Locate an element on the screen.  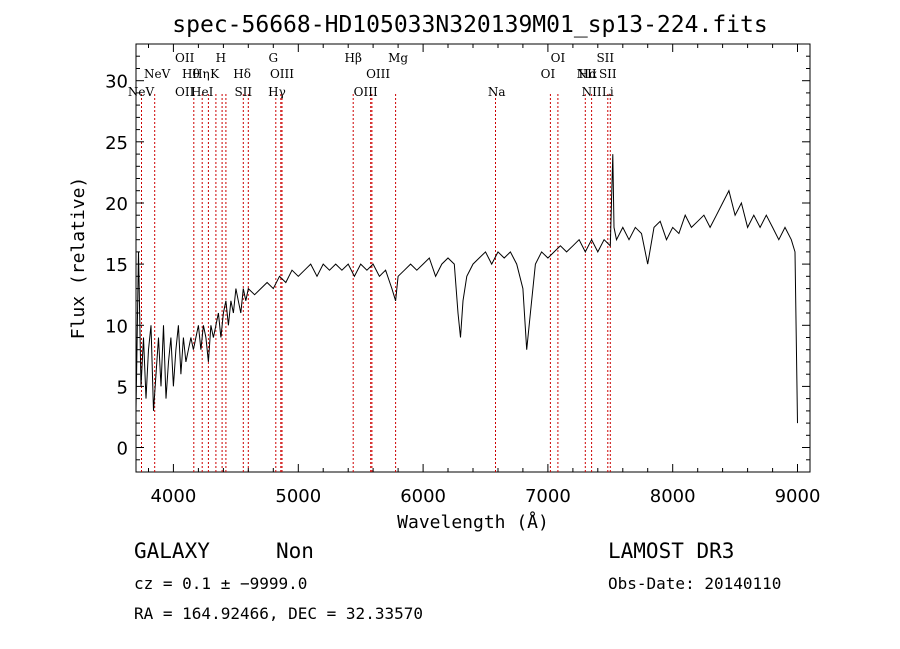
line-label-bottom-7: NII is located at coordinates (592, 92).